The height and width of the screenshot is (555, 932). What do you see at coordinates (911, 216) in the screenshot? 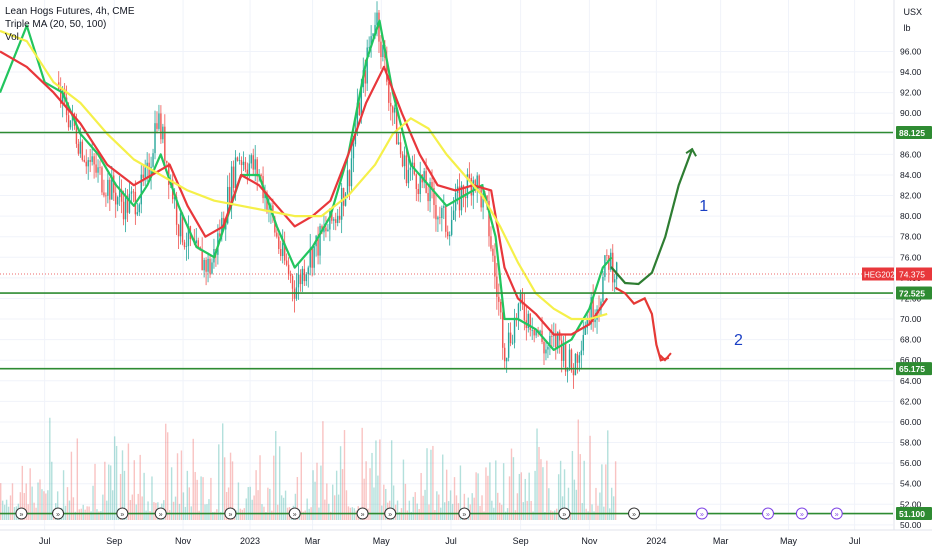
I see `price-tick-label: 80.00` at bounding box center [911, 216].